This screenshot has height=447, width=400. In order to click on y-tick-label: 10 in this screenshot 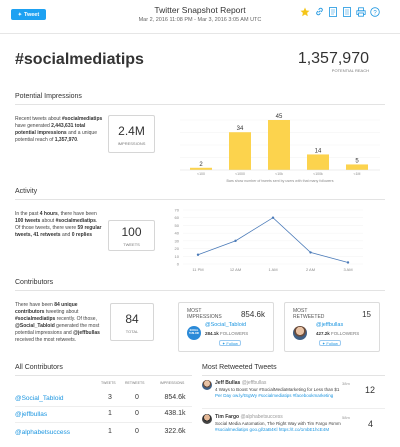, I will do `click(177, 256)`.